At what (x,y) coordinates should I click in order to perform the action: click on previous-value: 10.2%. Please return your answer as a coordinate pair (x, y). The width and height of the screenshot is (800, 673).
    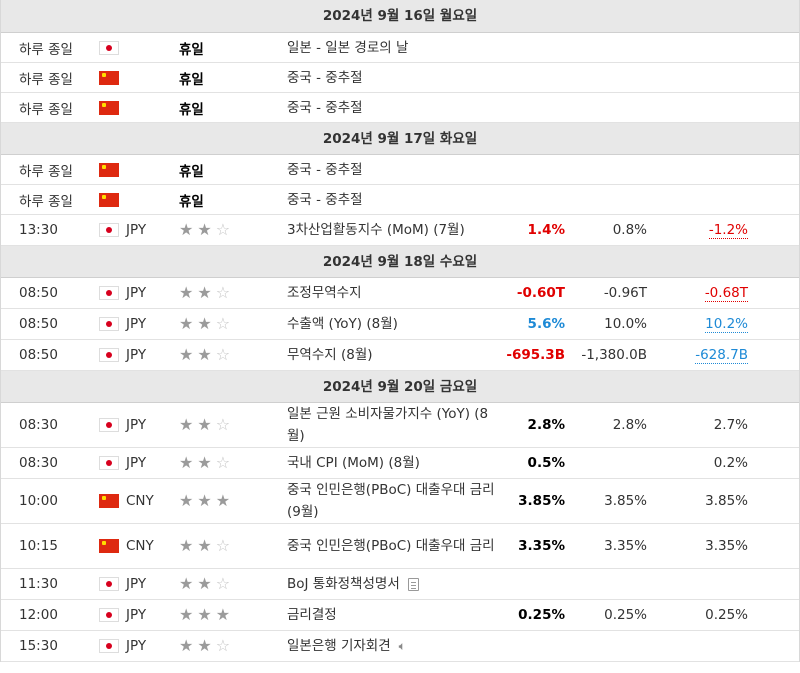
    Looking at the image, I should click on (726, 324).